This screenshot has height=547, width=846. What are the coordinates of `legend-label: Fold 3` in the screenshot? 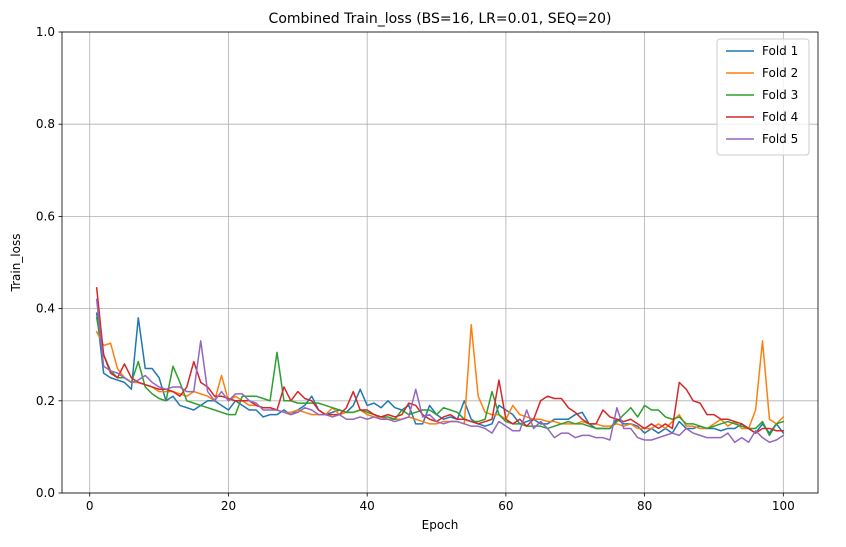 It's located at (780, 95).